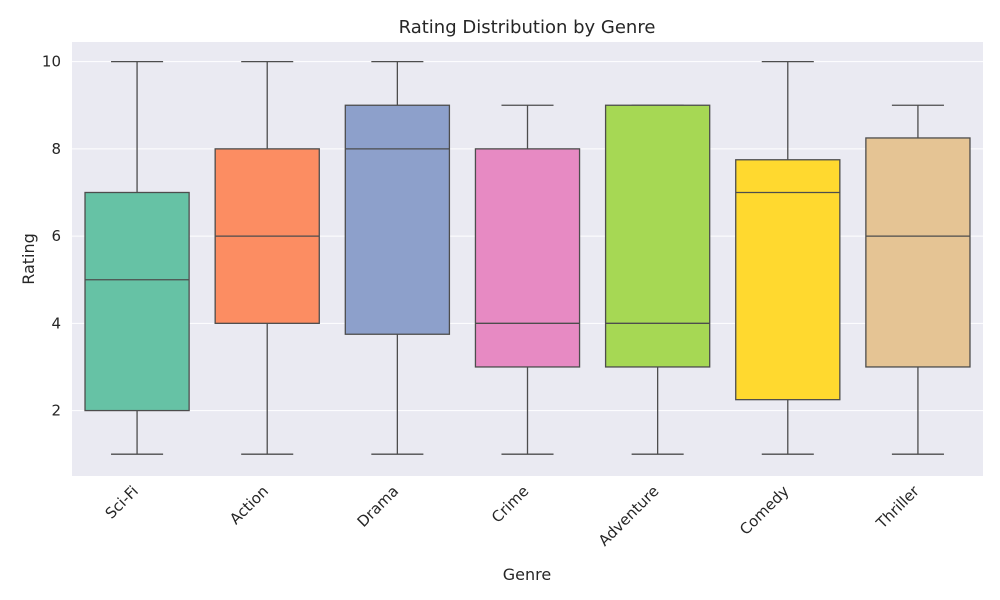 Image resolution: width=1000 pixels, height=600 pixels. I want to click on y-axis-label: Rating, so click(28, 259).